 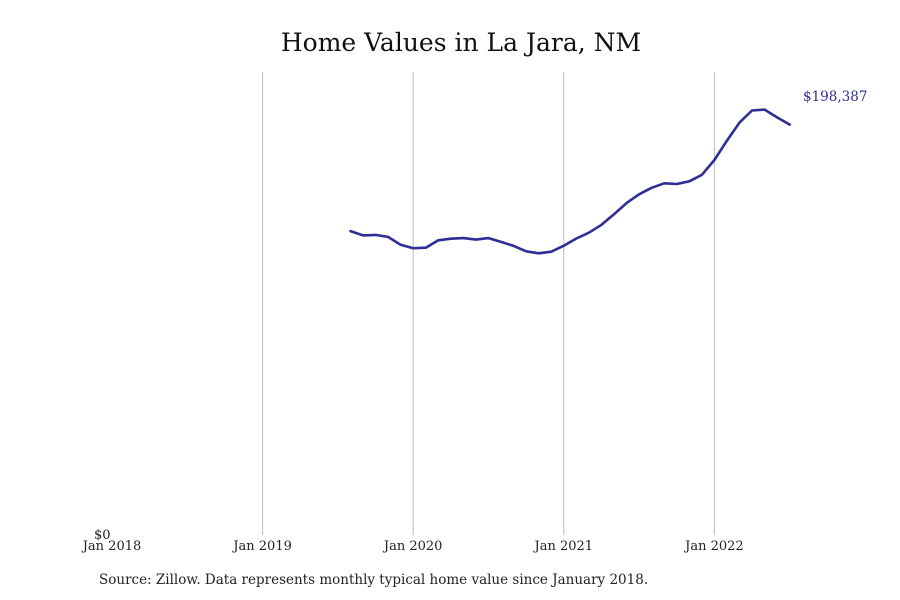 I want to click on end-value-label: $198,387, so click(x=835, y=97).